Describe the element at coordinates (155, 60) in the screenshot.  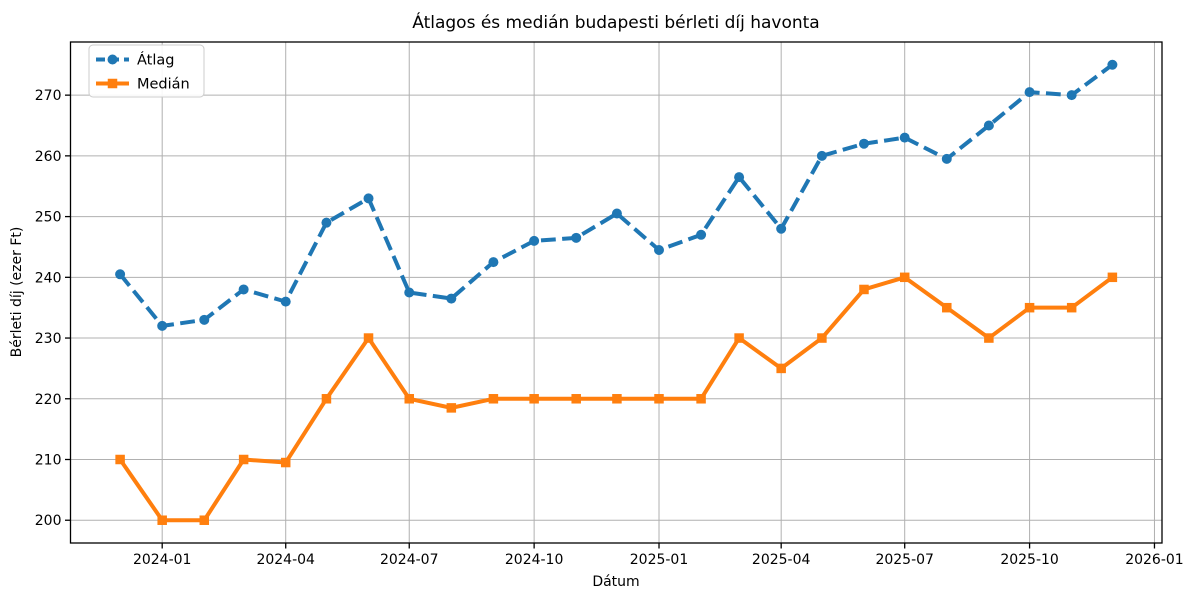
I see `legend-label-atlag: Átlag` at that location.